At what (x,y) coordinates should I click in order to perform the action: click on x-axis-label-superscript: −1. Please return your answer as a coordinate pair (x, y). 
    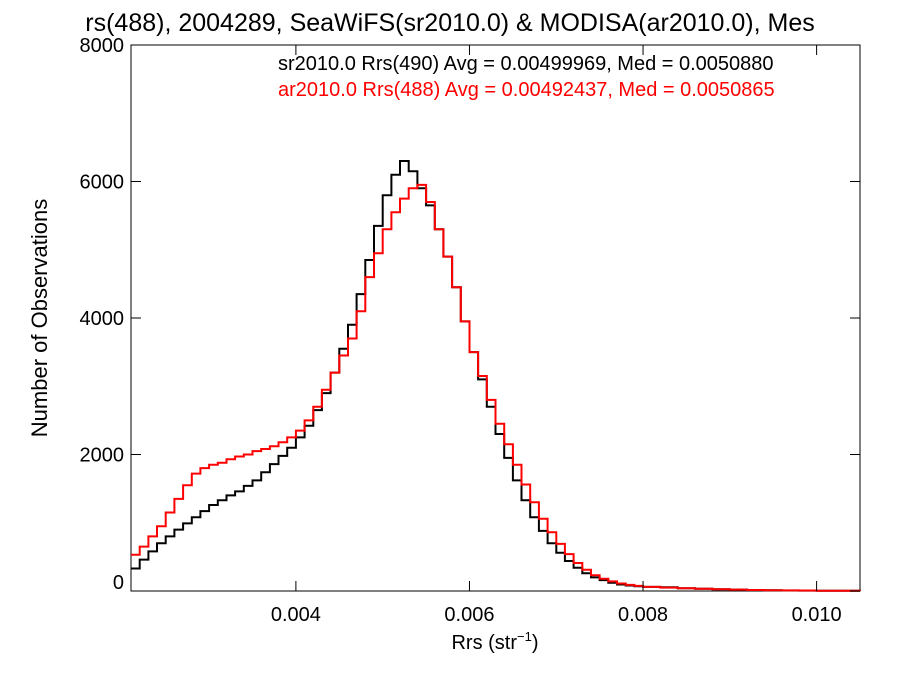
    Looking at the image, I should click on (524, 636).